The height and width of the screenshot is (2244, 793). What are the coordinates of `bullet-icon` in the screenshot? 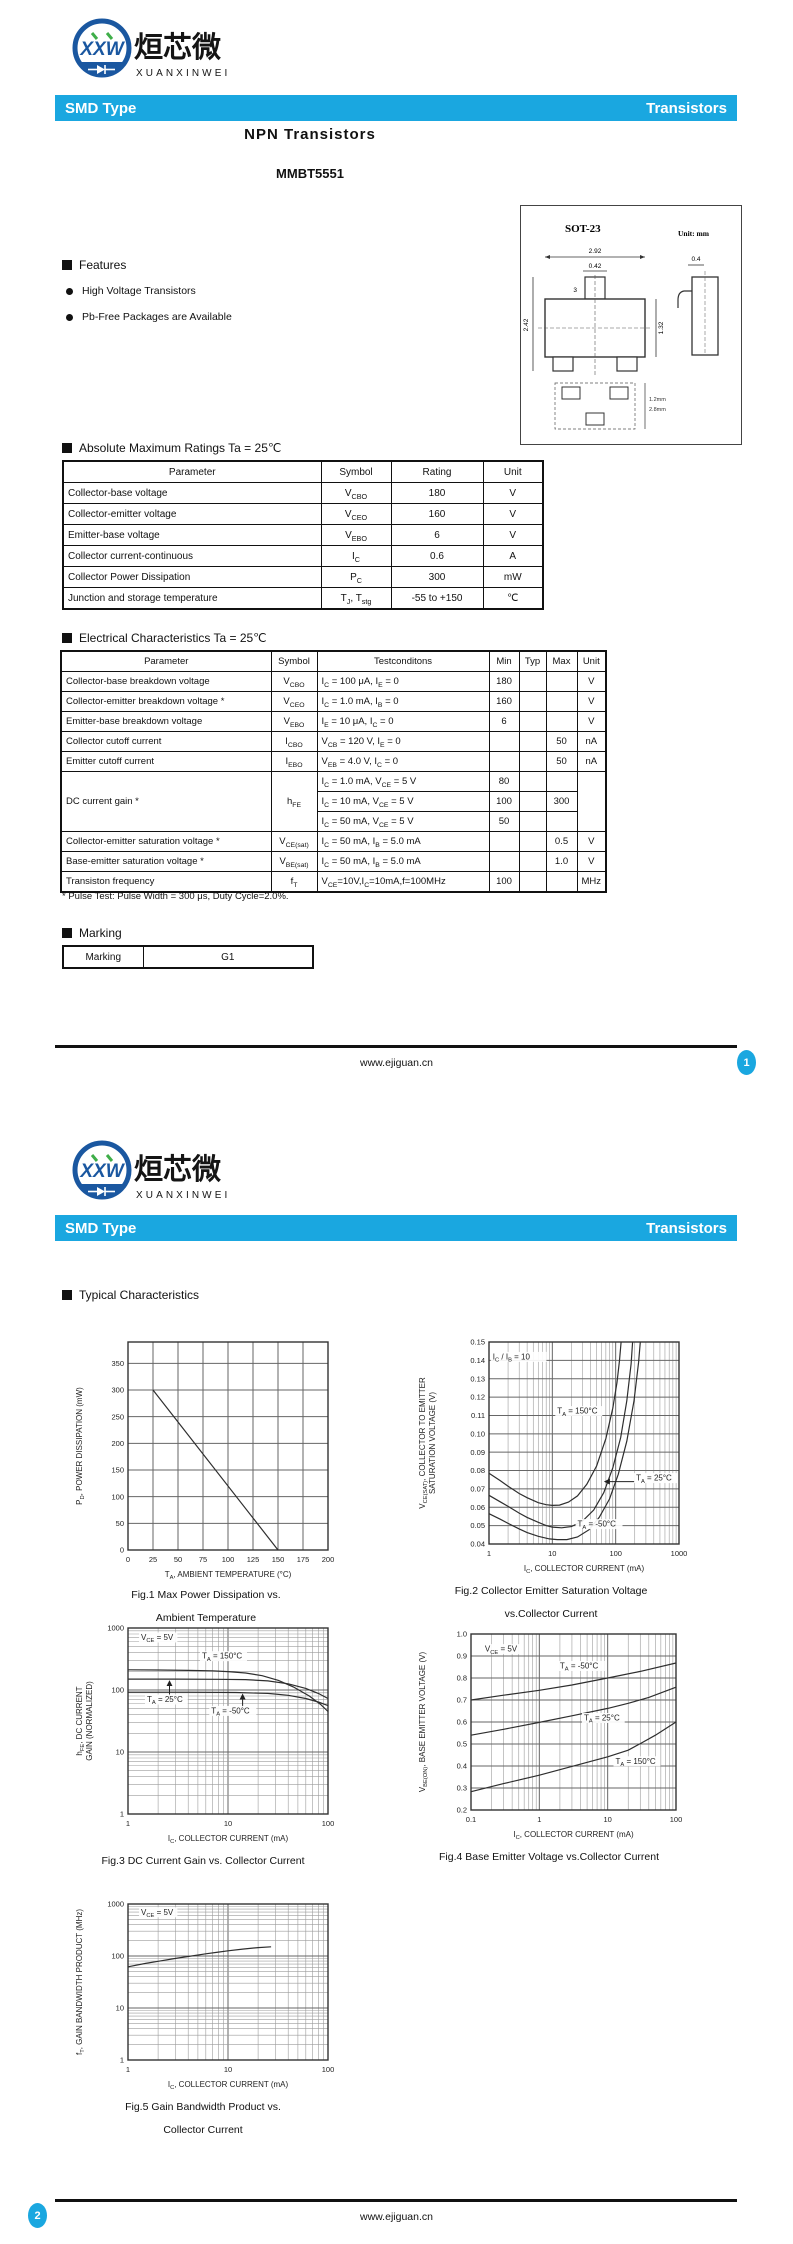 It's located at (69, 291).